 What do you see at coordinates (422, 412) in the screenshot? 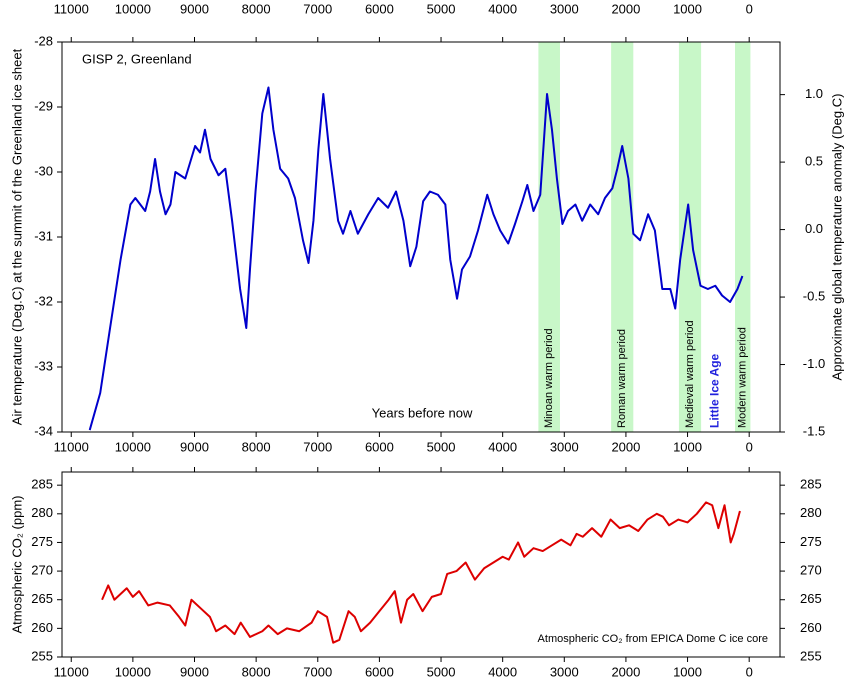
I see `x-axis-label: Years before now` at bounding box center [422, 412].